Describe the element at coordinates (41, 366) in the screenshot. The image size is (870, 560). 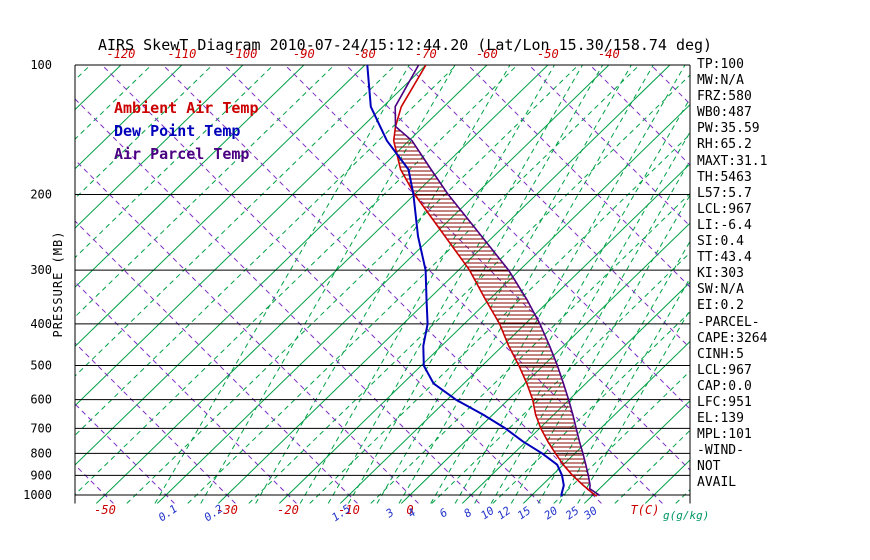
I see `pressure-tick-label: 500` at that location.